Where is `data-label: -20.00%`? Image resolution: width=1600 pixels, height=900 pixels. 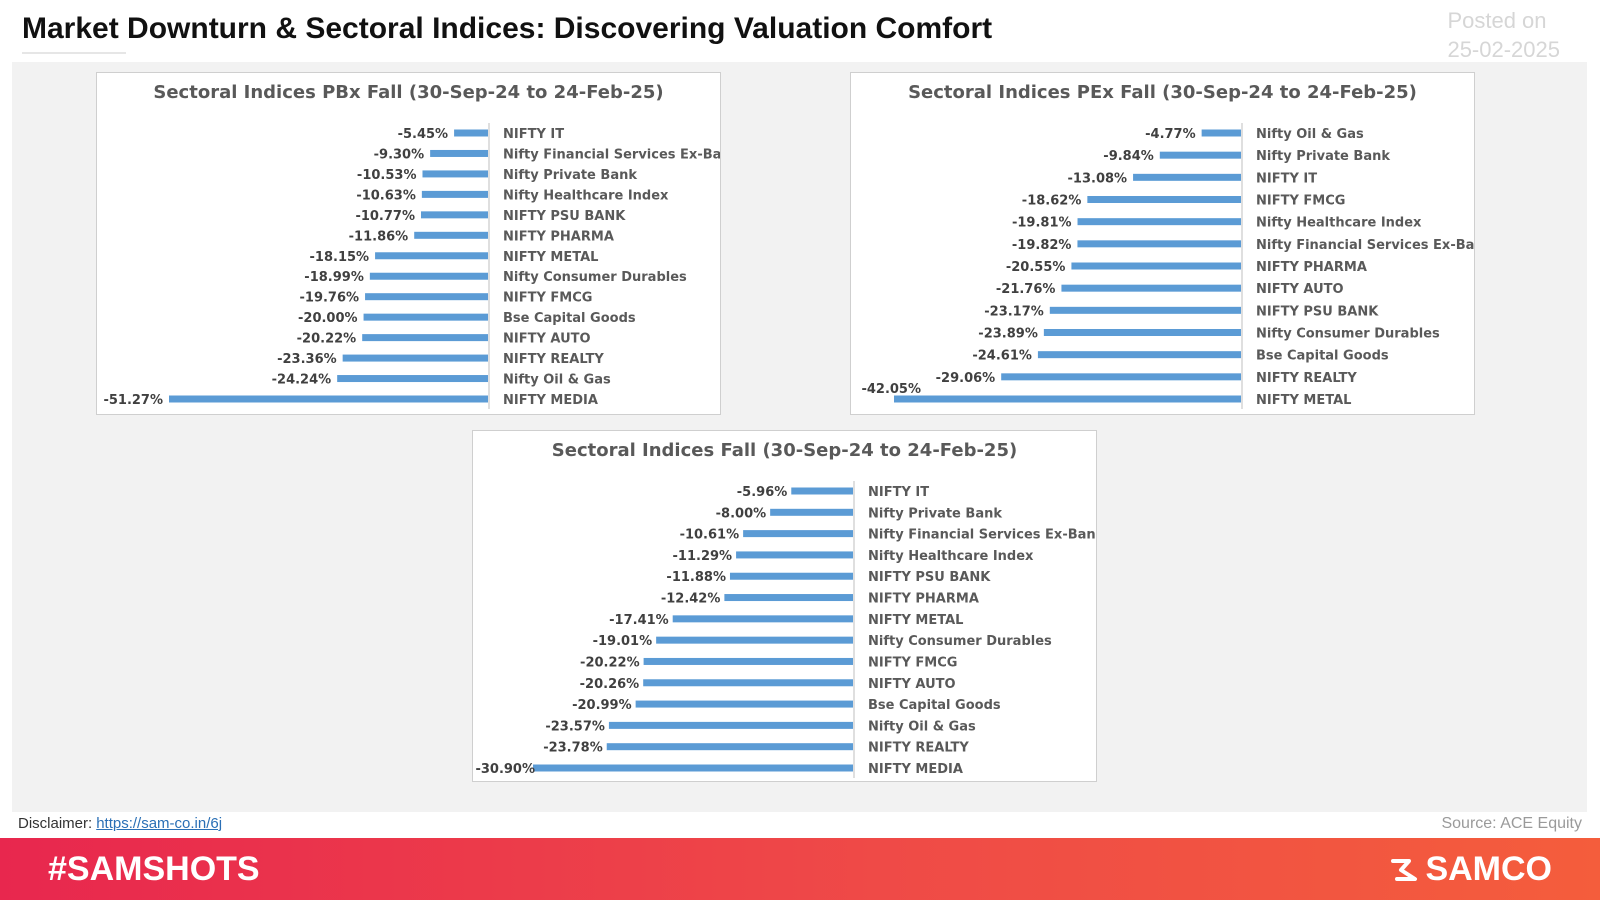 data-label: -20.00% is located at coordinates (328, 318).